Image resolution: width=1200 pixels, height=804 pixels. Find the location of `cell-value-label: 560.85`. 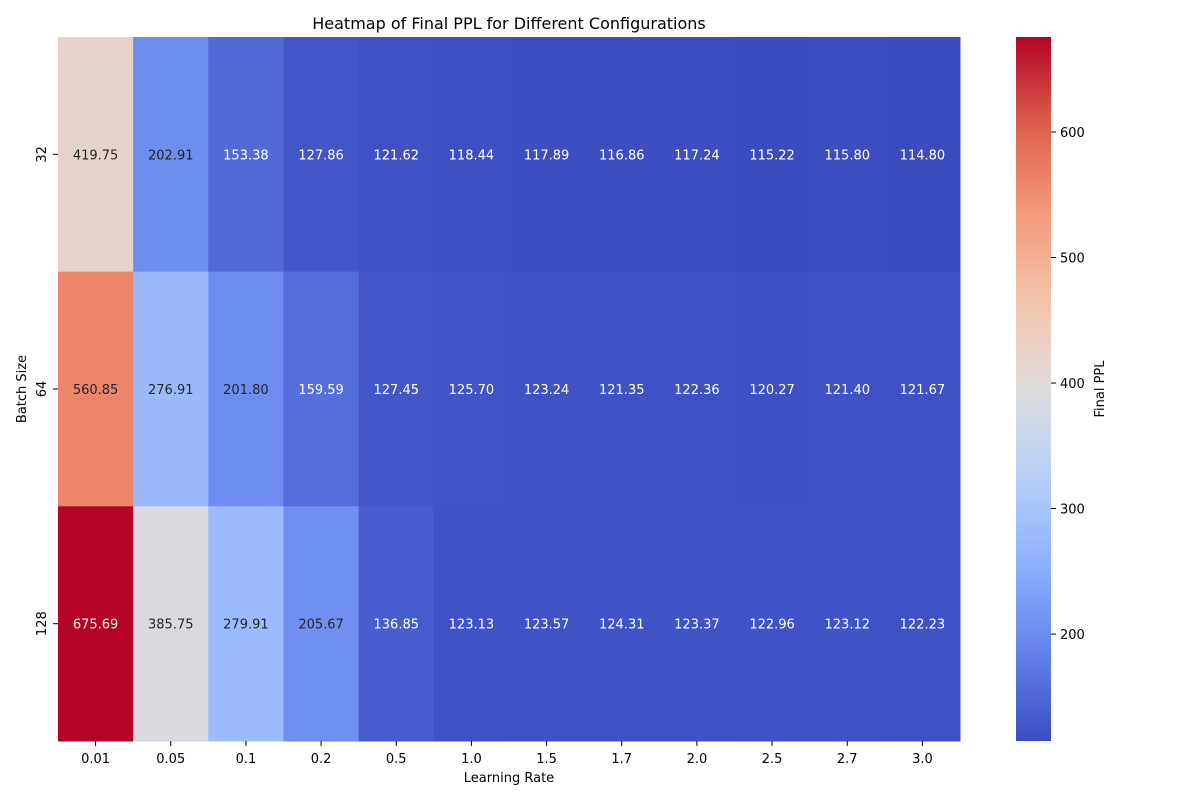

cell-value-label: 560.85 is located at coordinates (96, 390).